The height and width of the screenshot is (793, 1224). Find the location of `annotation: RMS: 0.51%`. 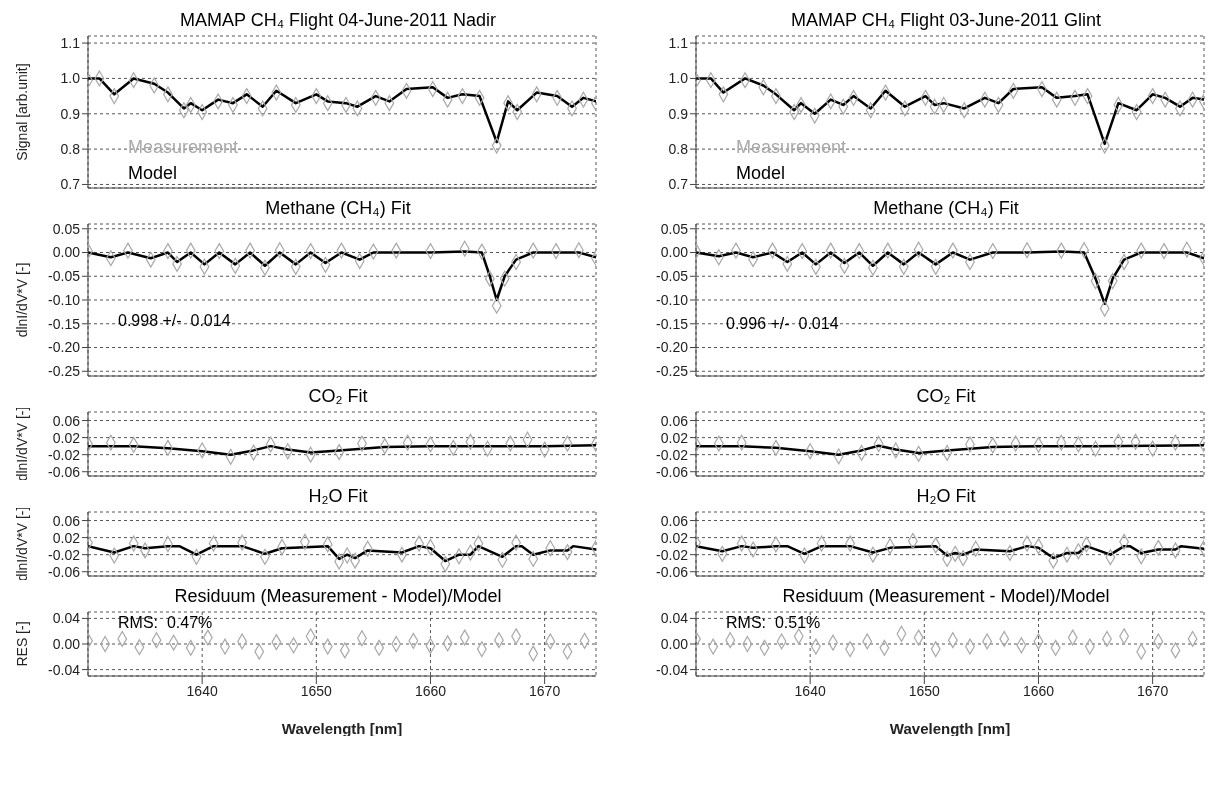

annotation: RMS: 0.51% is located at coordinates (773, 623).